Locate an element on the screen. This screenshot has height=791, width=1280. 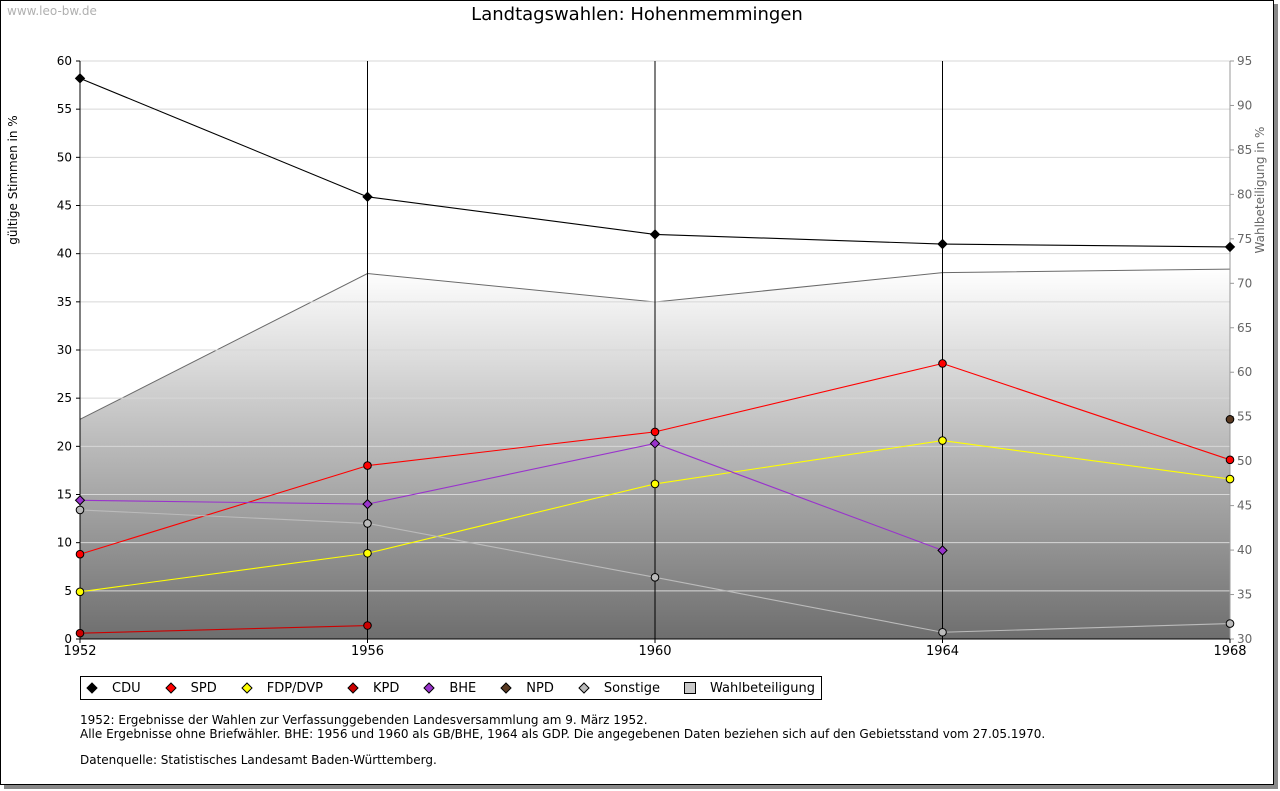
y2-tick-label: 70 is located at coordinates (1244, 283).